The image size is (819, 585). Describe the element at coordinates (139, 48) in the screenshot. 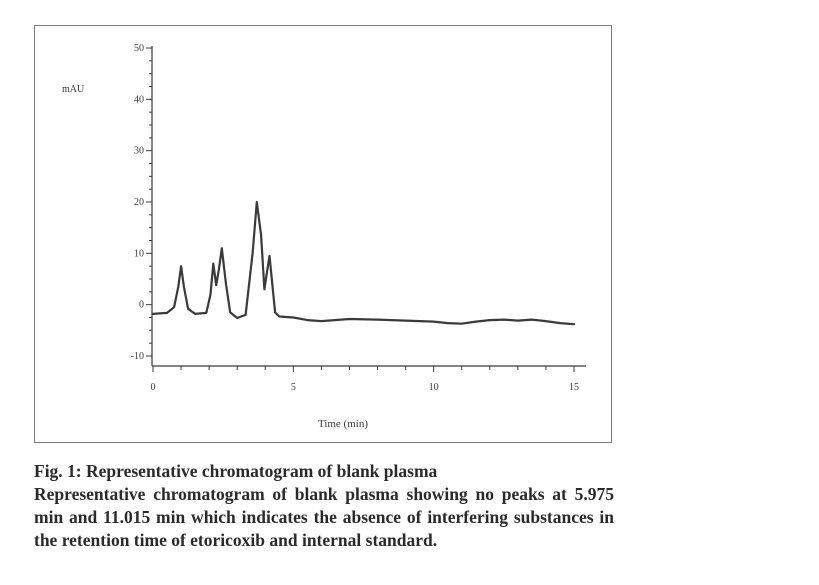

I see `y-tick-label: 50` at that location.